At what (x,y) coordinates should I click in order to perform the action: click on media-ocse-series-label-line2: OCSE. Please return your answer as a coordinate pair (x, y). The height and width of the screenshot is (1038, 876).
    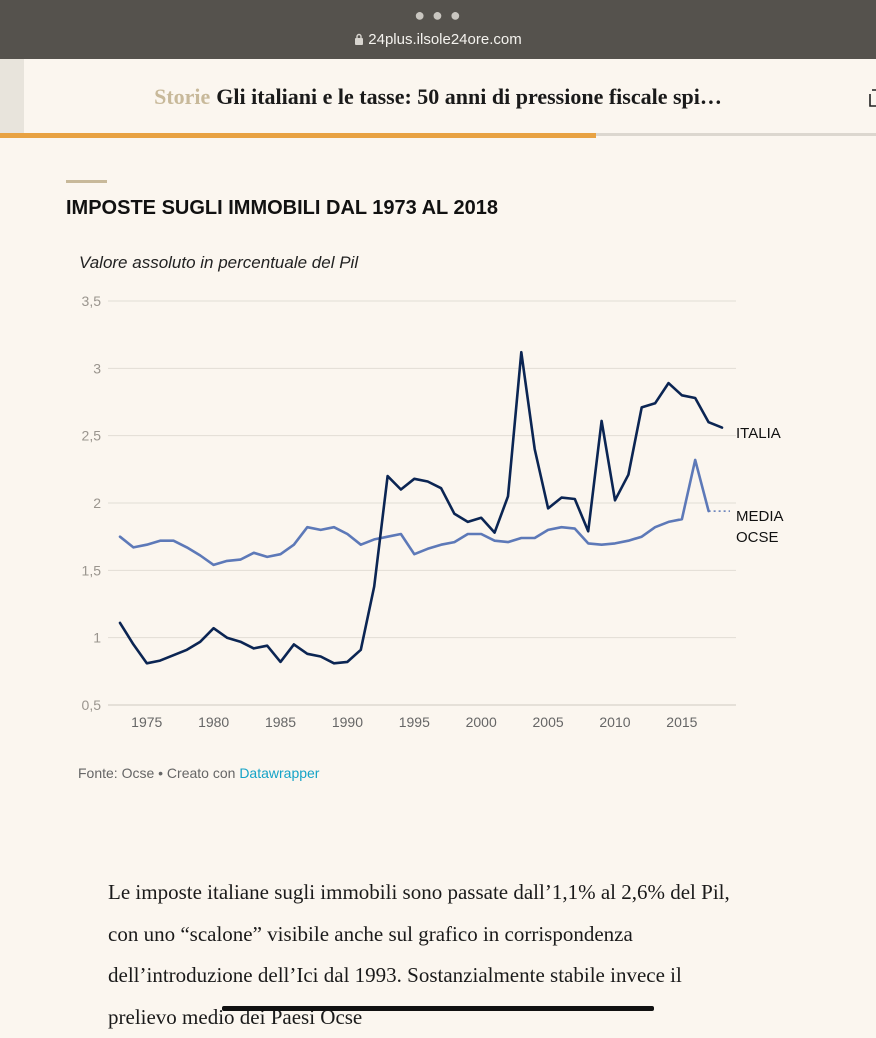
    Looking at the image, I should click on (757, 537).